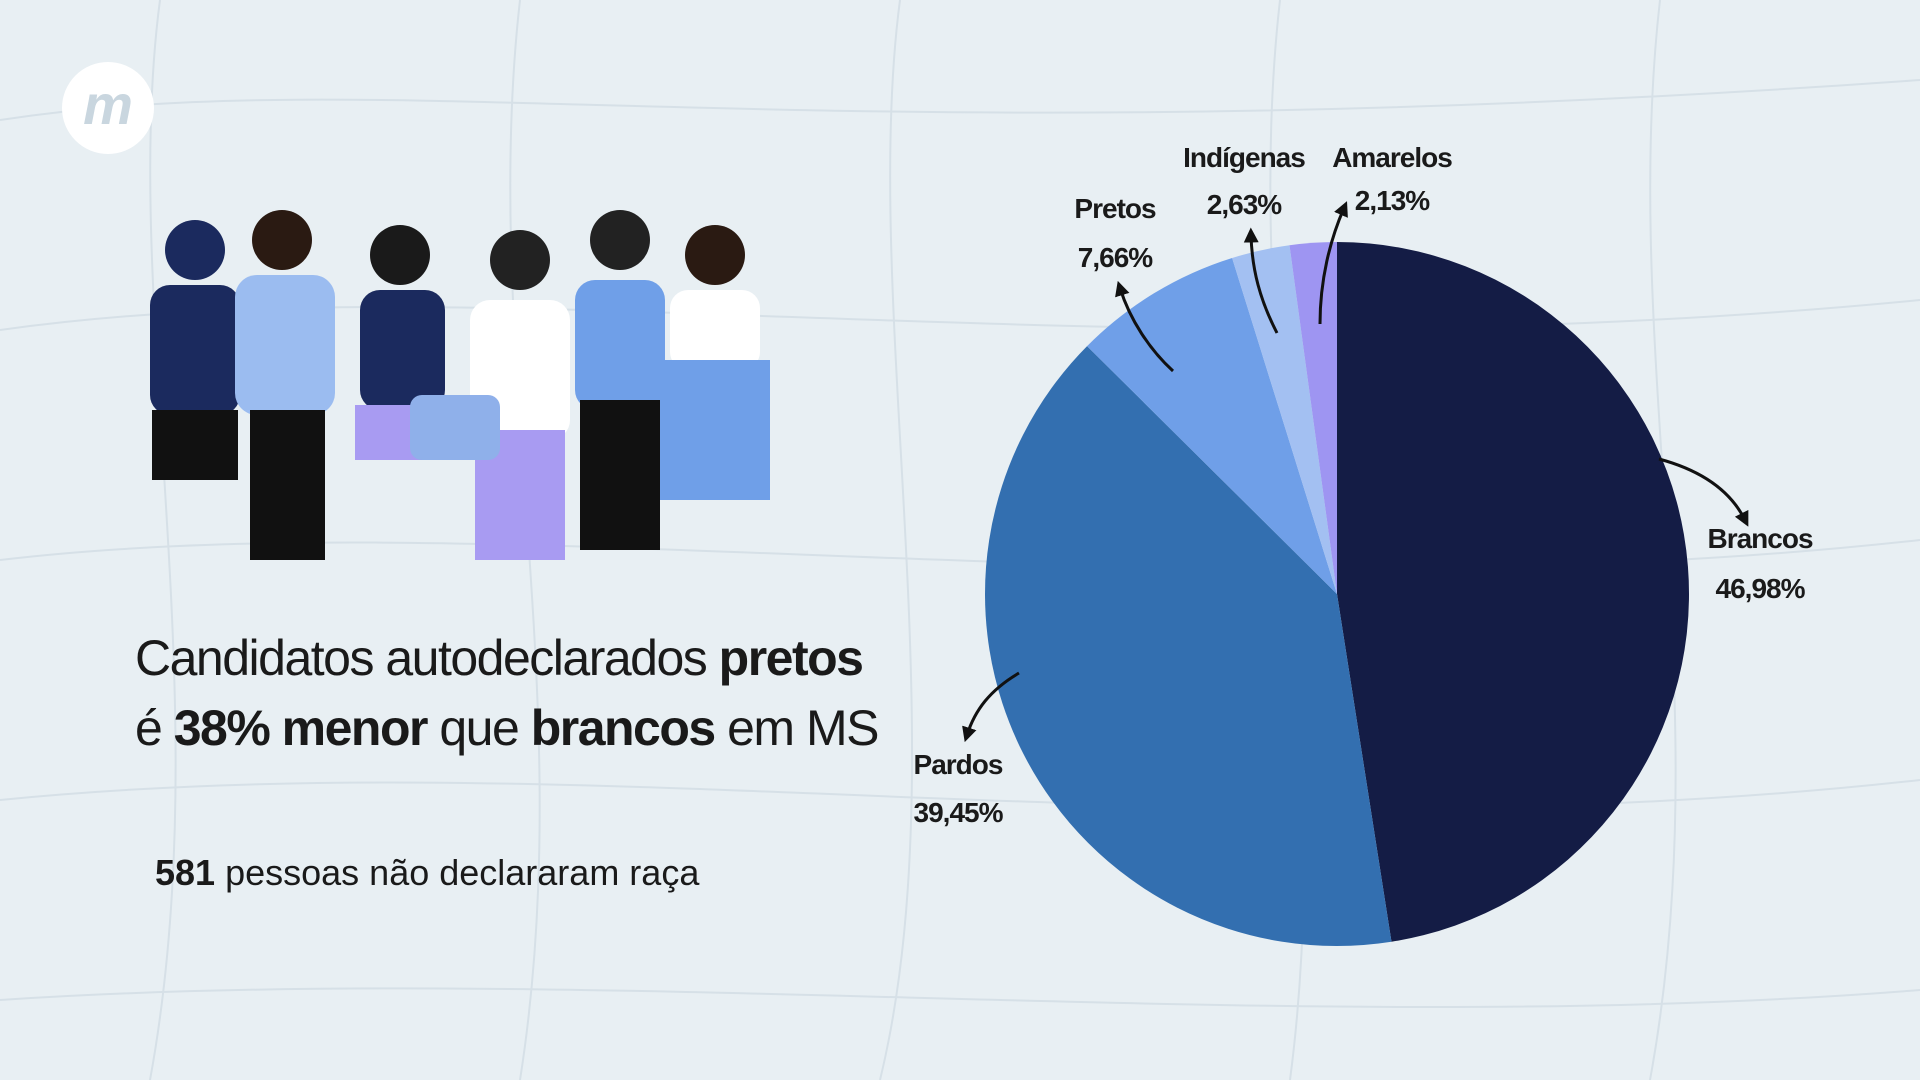 The image size is (1920, 1080). Describe the element at coordinates (460, 385) in the screenshot. I see `illustration` at that location.